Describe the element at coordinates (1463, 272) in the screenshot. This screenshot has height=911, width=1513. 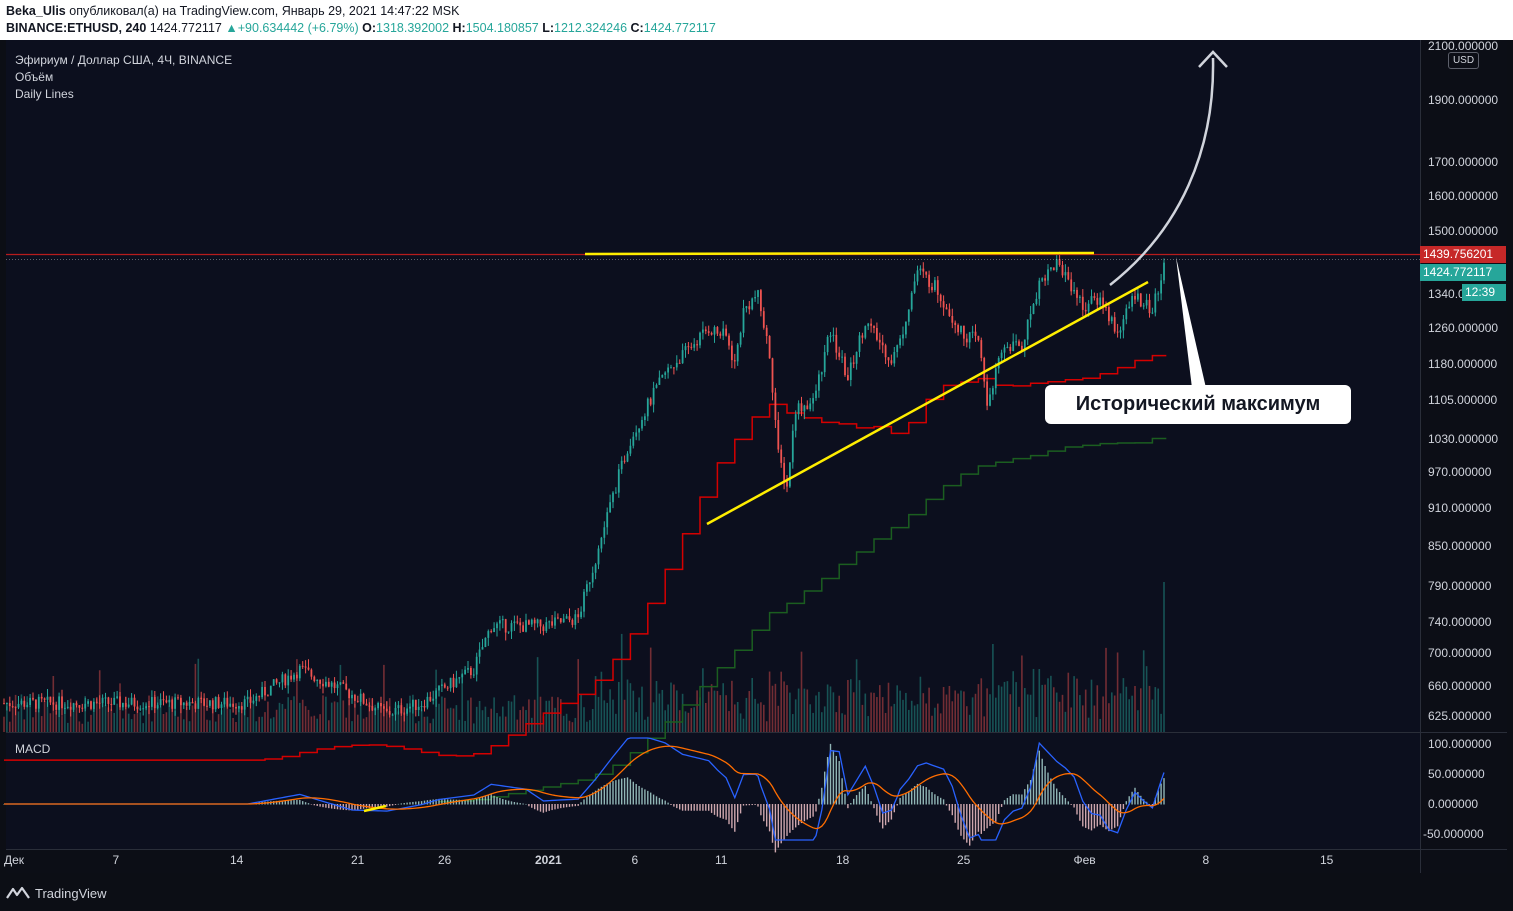
I see `last-price-tag: 1424.772117` at that location.